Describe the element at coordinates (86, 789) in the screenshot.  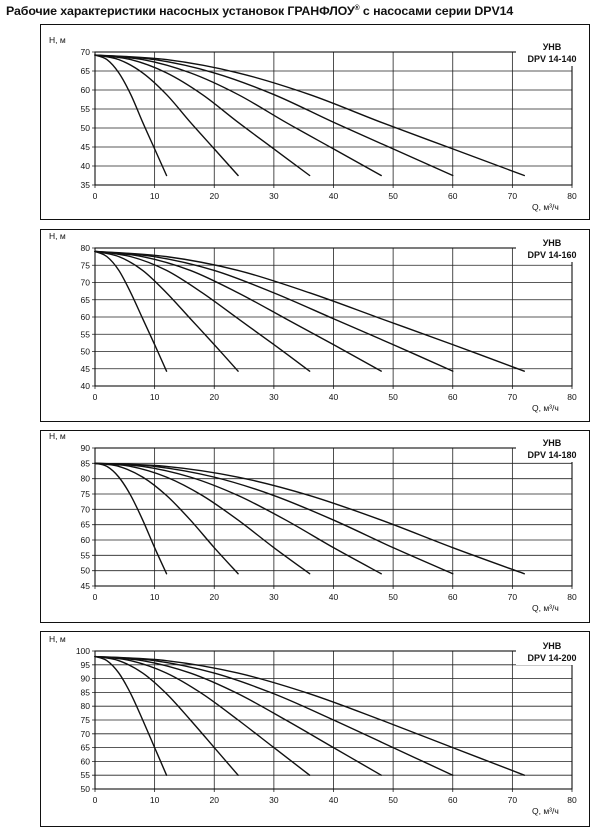
I see `y-tick-label: 50` at that location.